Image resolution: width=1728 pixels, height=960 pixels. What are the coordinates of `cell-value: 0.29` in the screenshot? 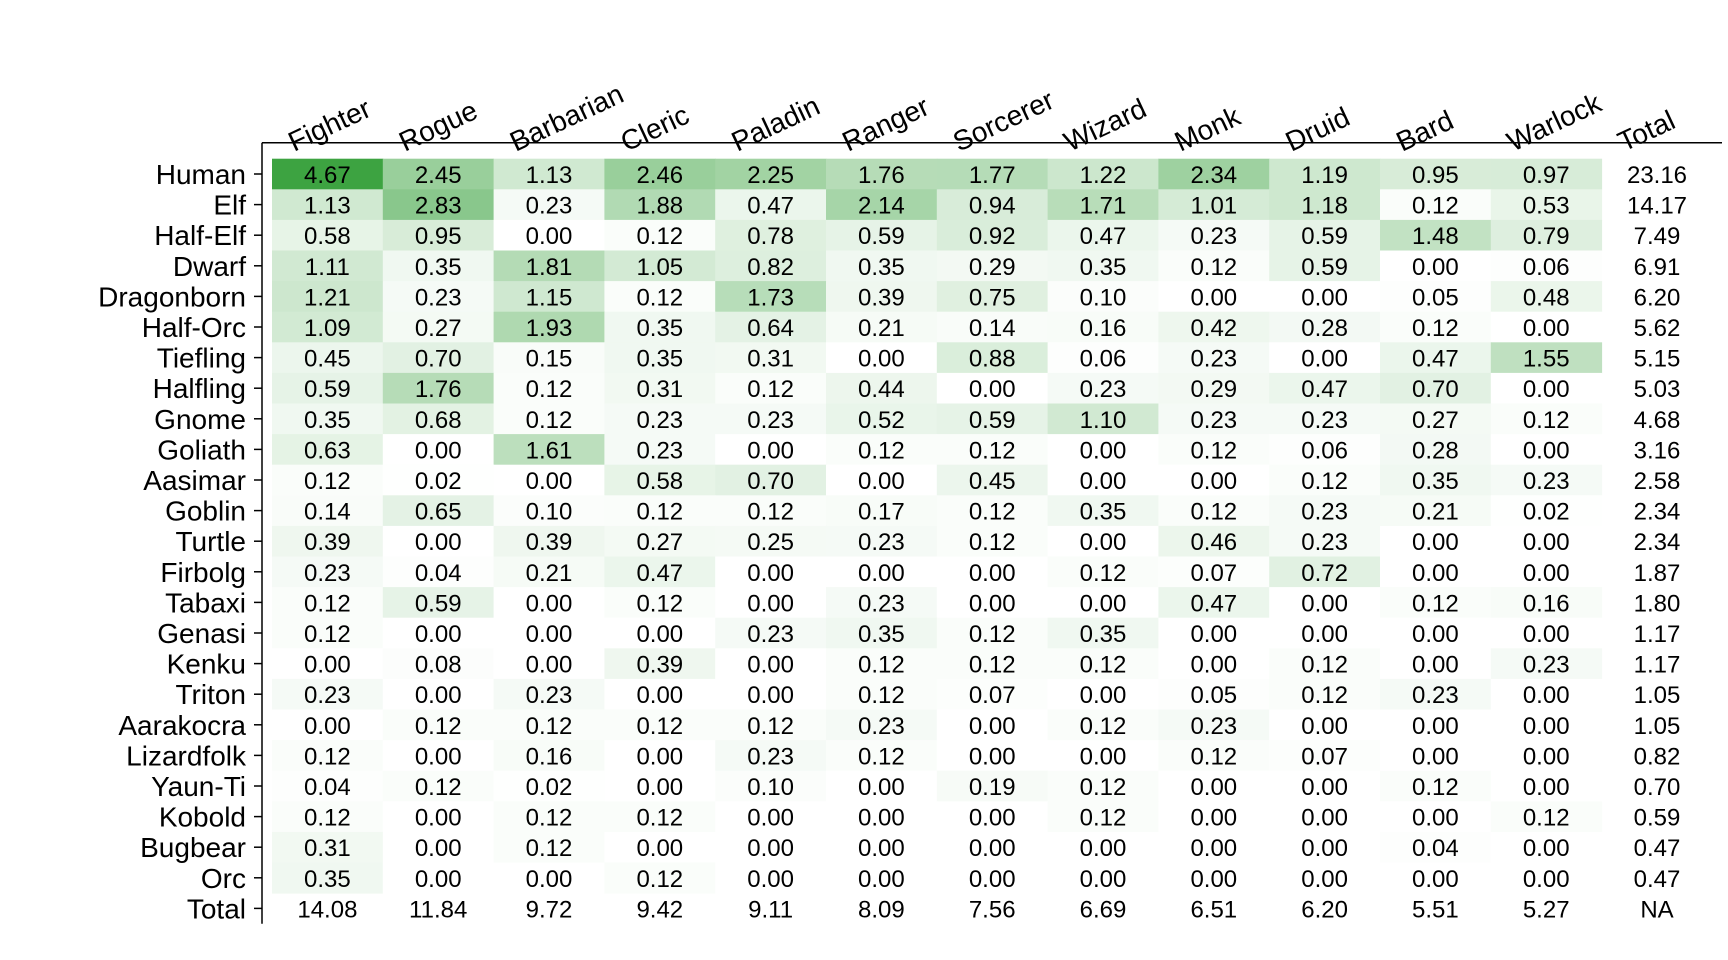 It's located at (992, 267).